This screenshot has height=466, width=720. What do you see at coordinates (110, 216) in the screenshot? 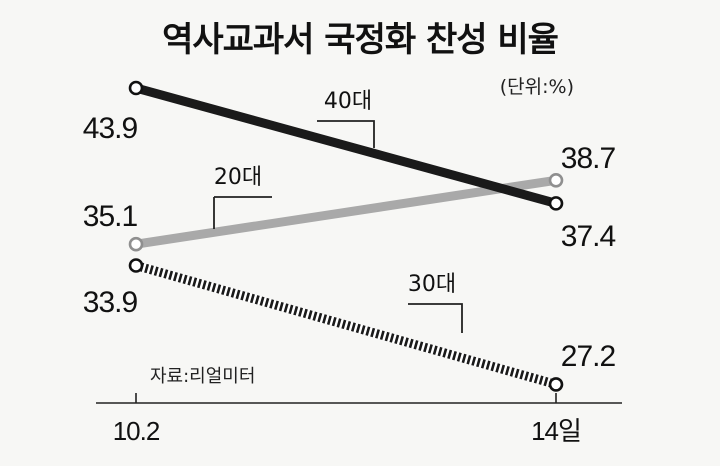
I see `value-label-20대-0: 35.1` at bounding box center [110, 216].